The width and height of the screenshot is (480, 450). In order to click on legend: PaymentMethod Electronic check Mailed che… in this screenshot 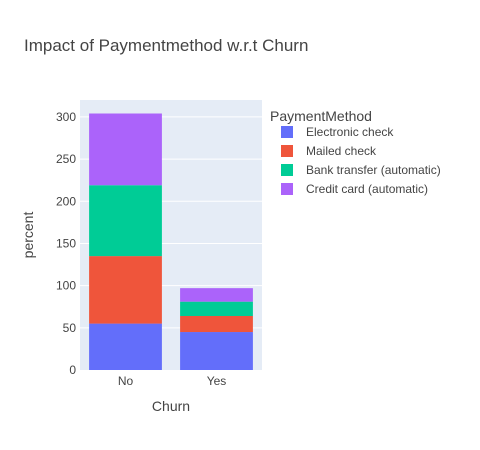, I will do `click(355, 152)`.